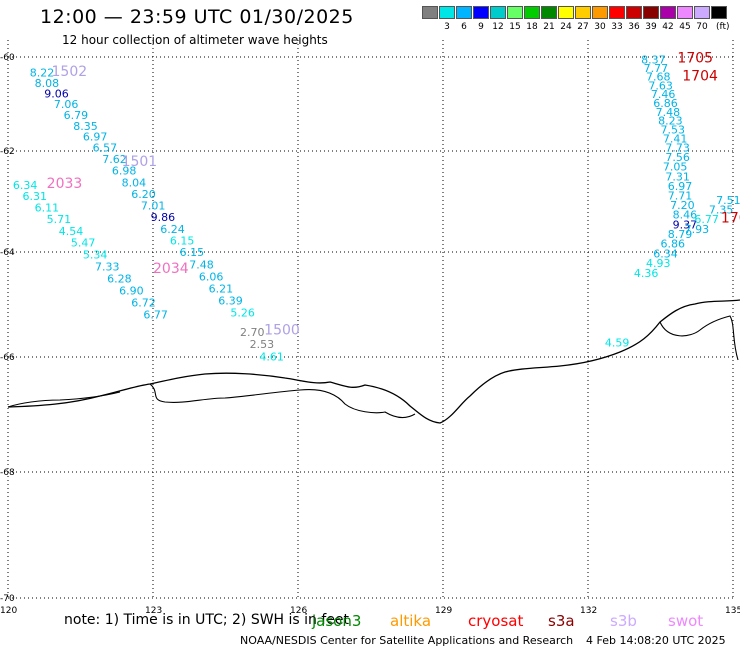 The width and height of the screenshot is (740, 650). What do you see at coordinates (59, 219) in the screenshot?
I see `wave-height-value: 5.71` at bounding box center [59, 219].